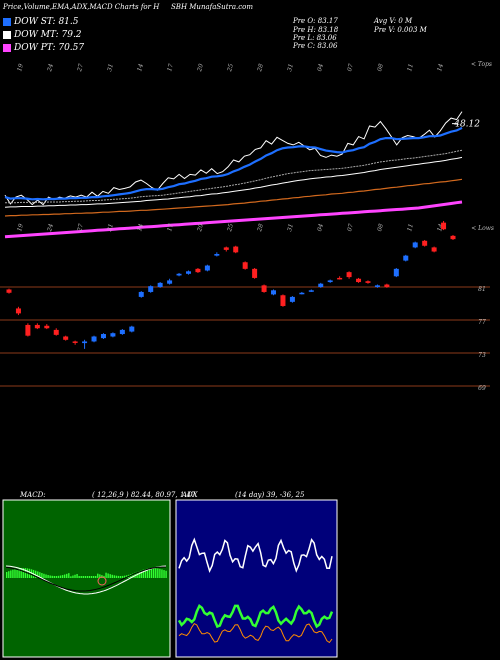  Describe the element at coordinates (50, 68) in the screenshot. I see `top-date-label: 24` at that location.